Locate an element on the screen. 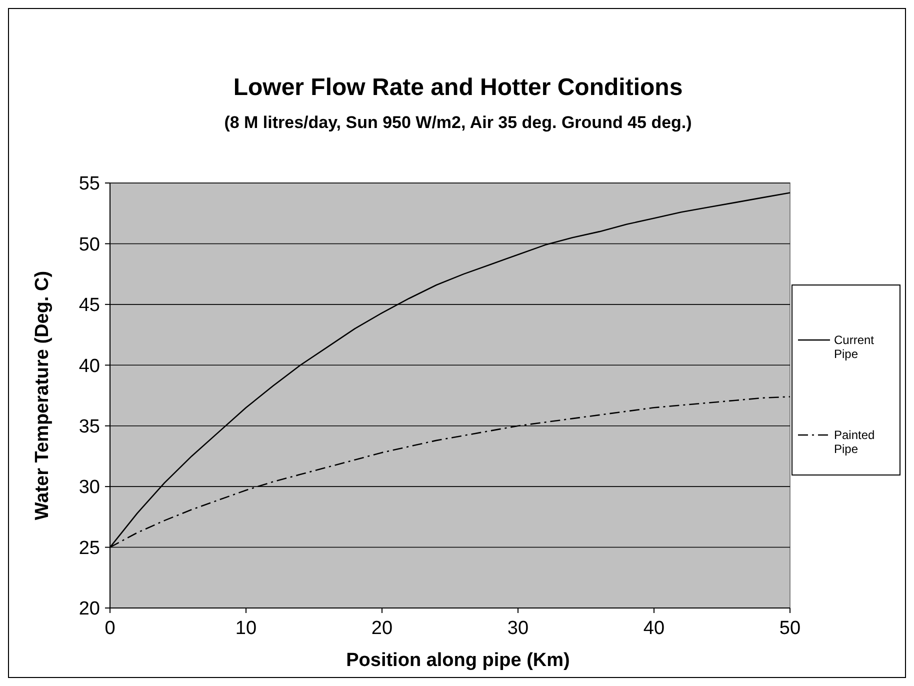  x-axis-title: Position along pipe (Km) is located at coordinates (458, 660).